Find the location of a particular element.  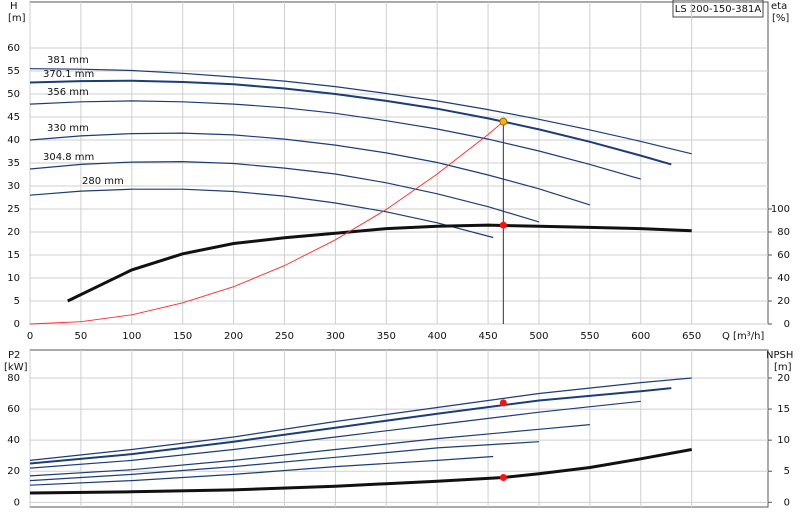

x-tick-label: 300 is located at coordinates (335, 336).